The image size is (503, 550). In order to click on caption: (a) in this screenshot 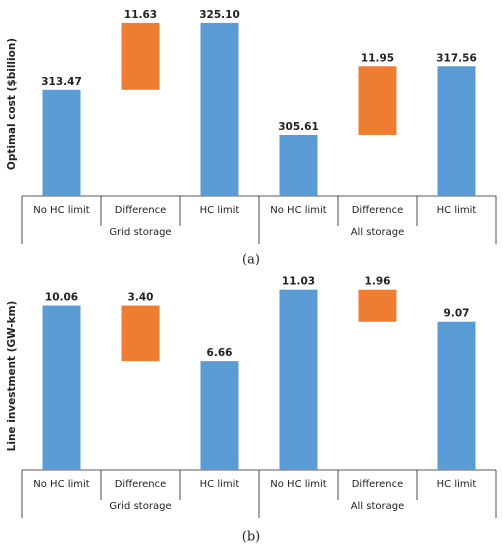, I will do `click(251, 260)`.